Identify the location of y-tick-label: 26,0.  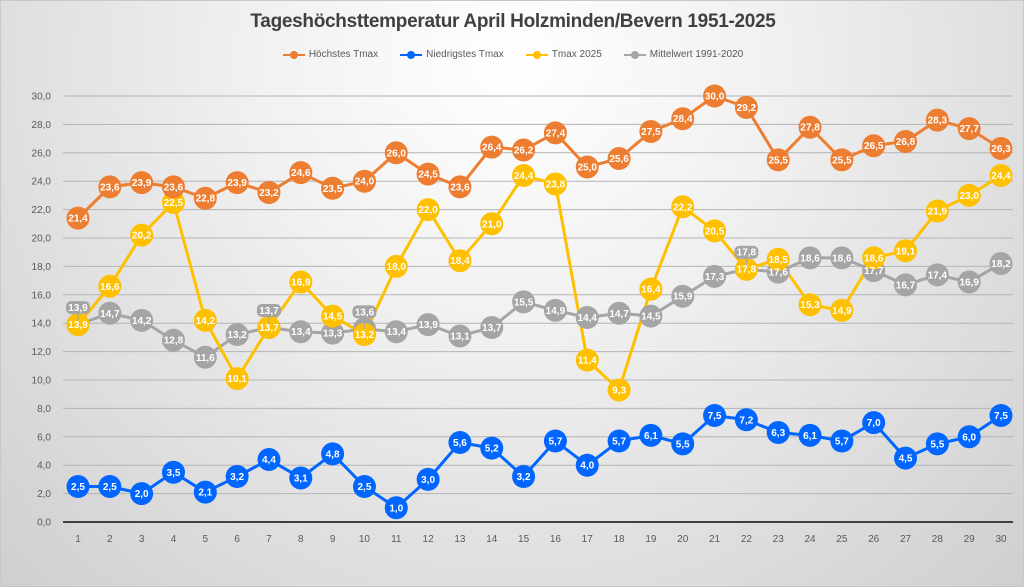
(42, 153).